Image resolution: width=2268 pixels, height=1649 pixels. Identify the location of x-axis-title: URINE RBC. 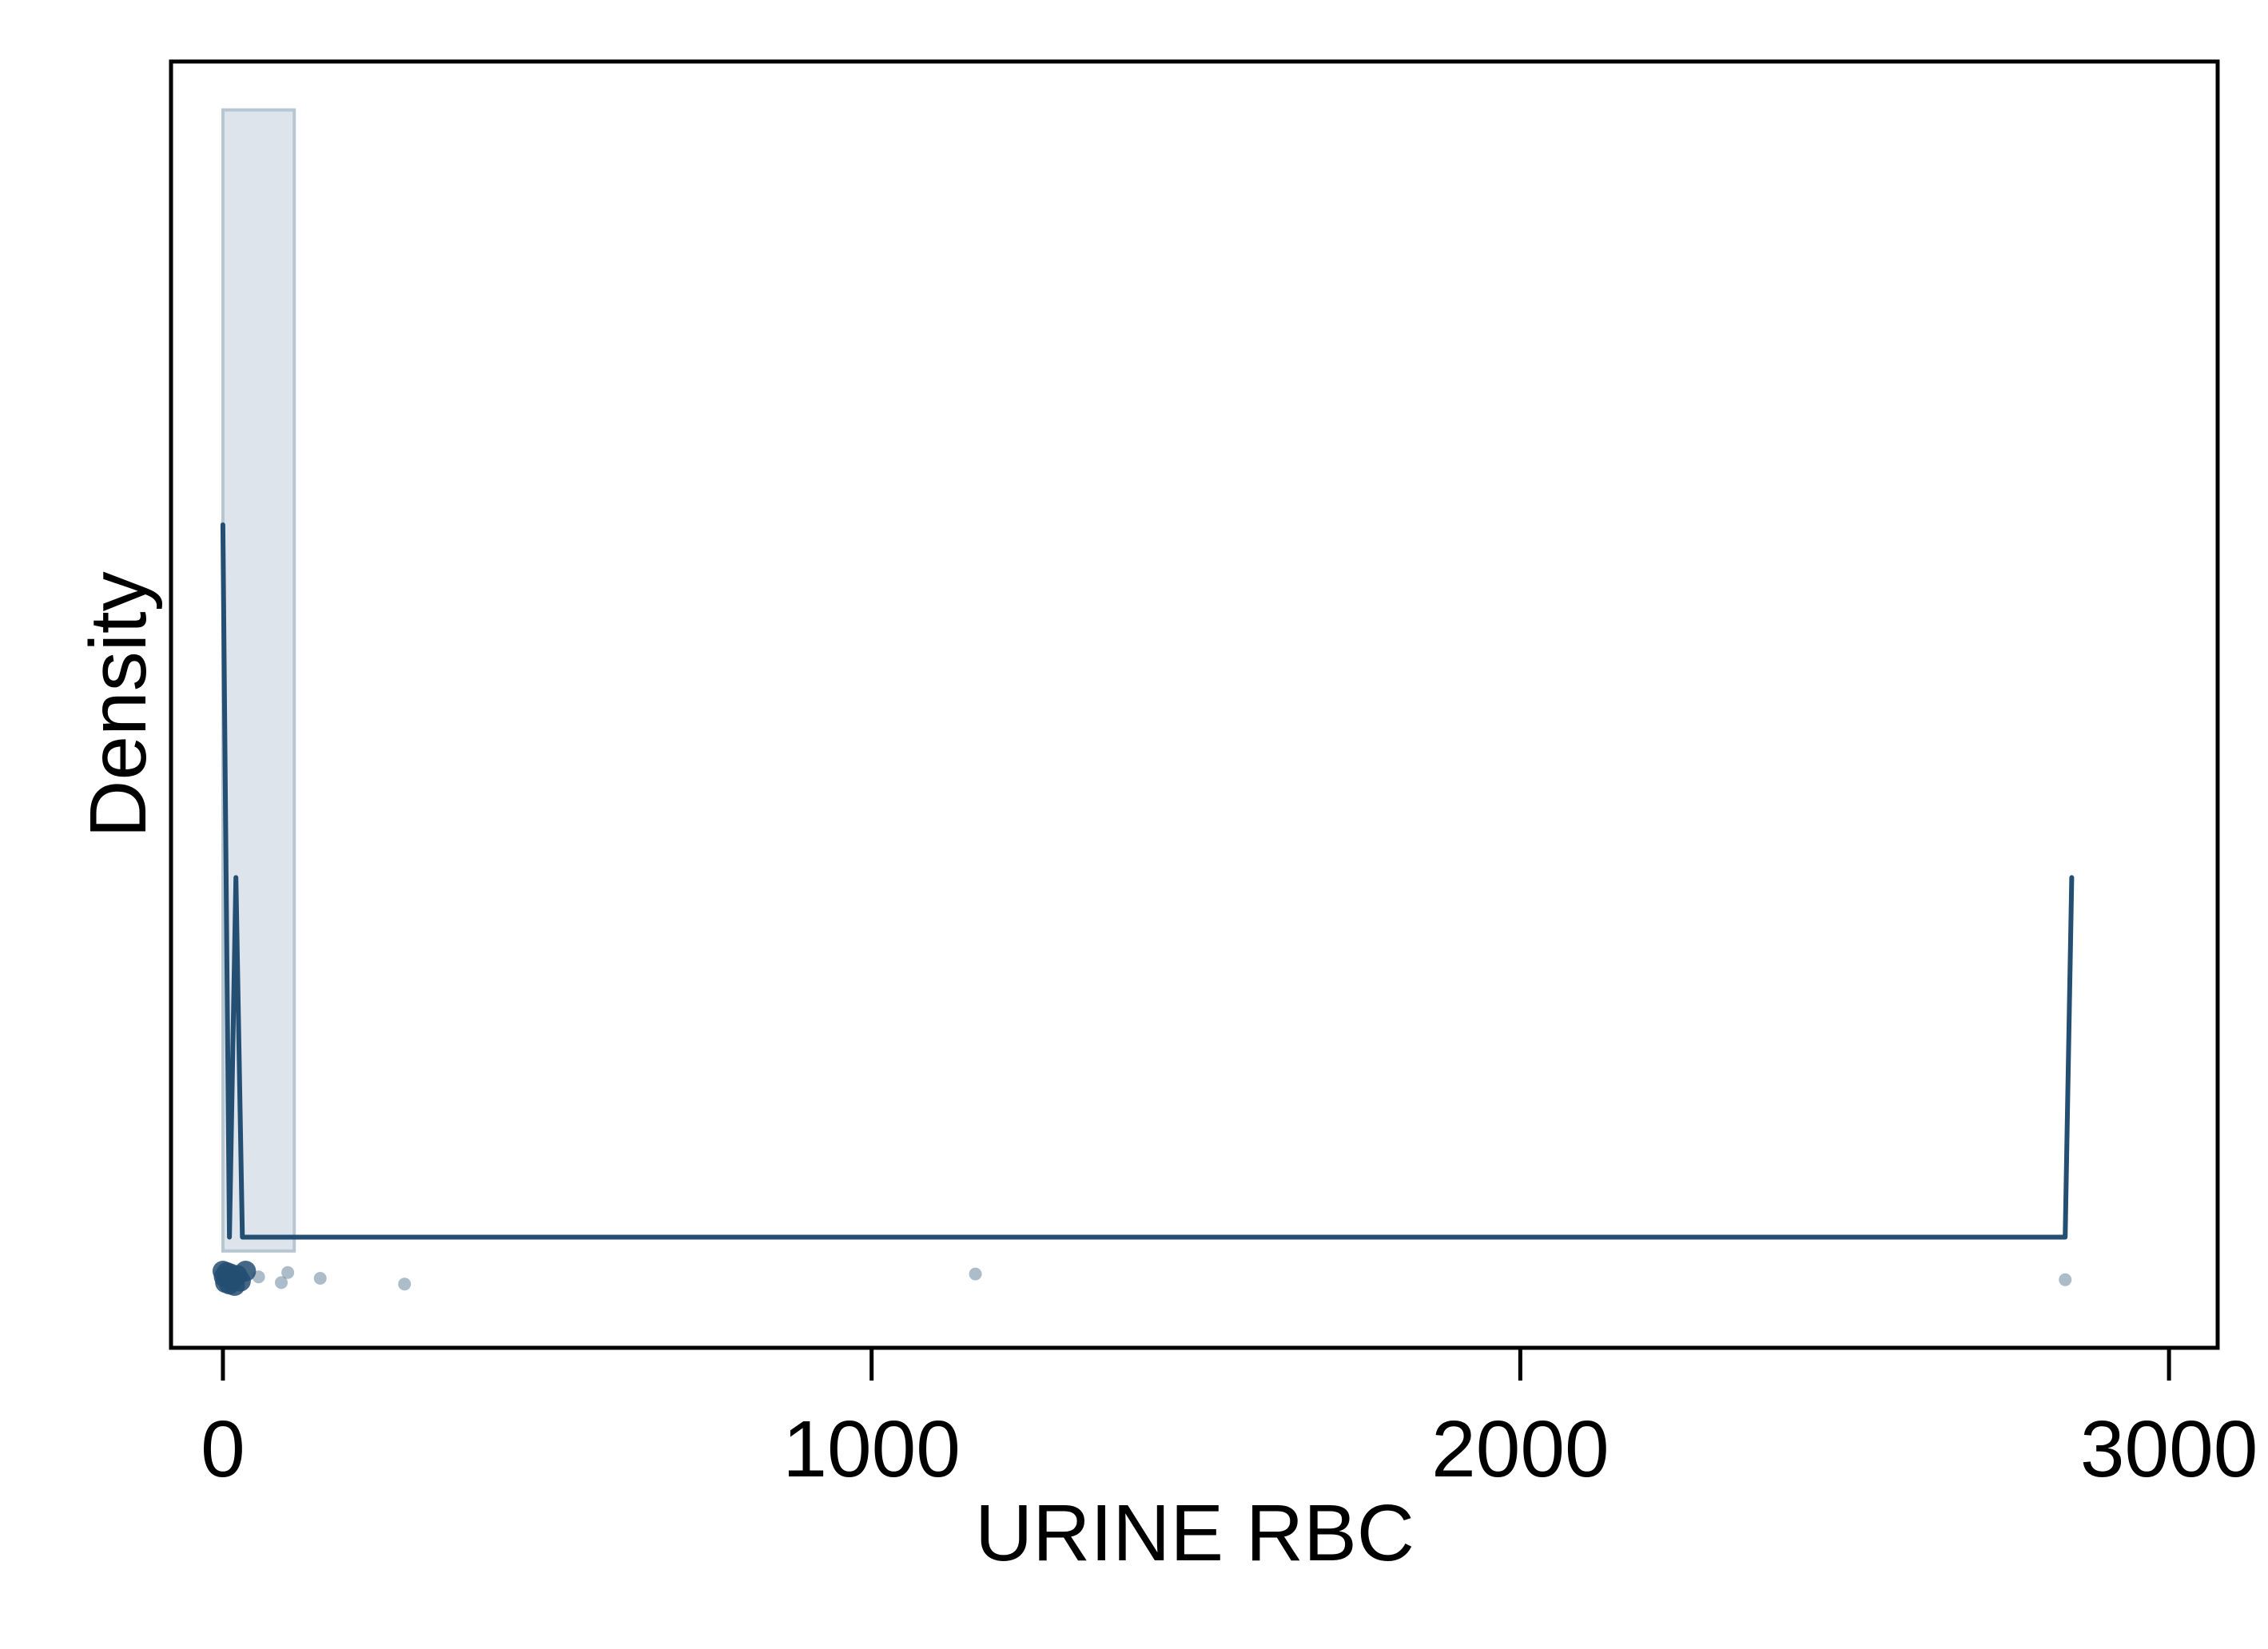
(1195, 1533).